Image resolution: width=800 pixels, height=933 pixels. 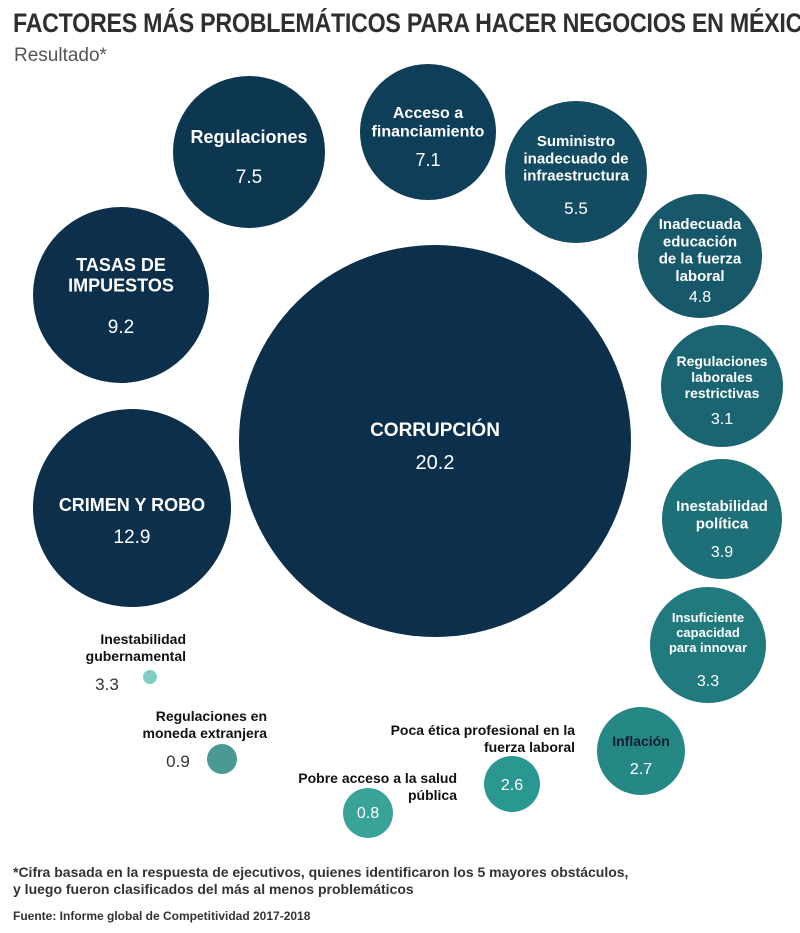 I want to click on bubble-label: CRIMEN Y ROBO, so click(x=132, y=505).